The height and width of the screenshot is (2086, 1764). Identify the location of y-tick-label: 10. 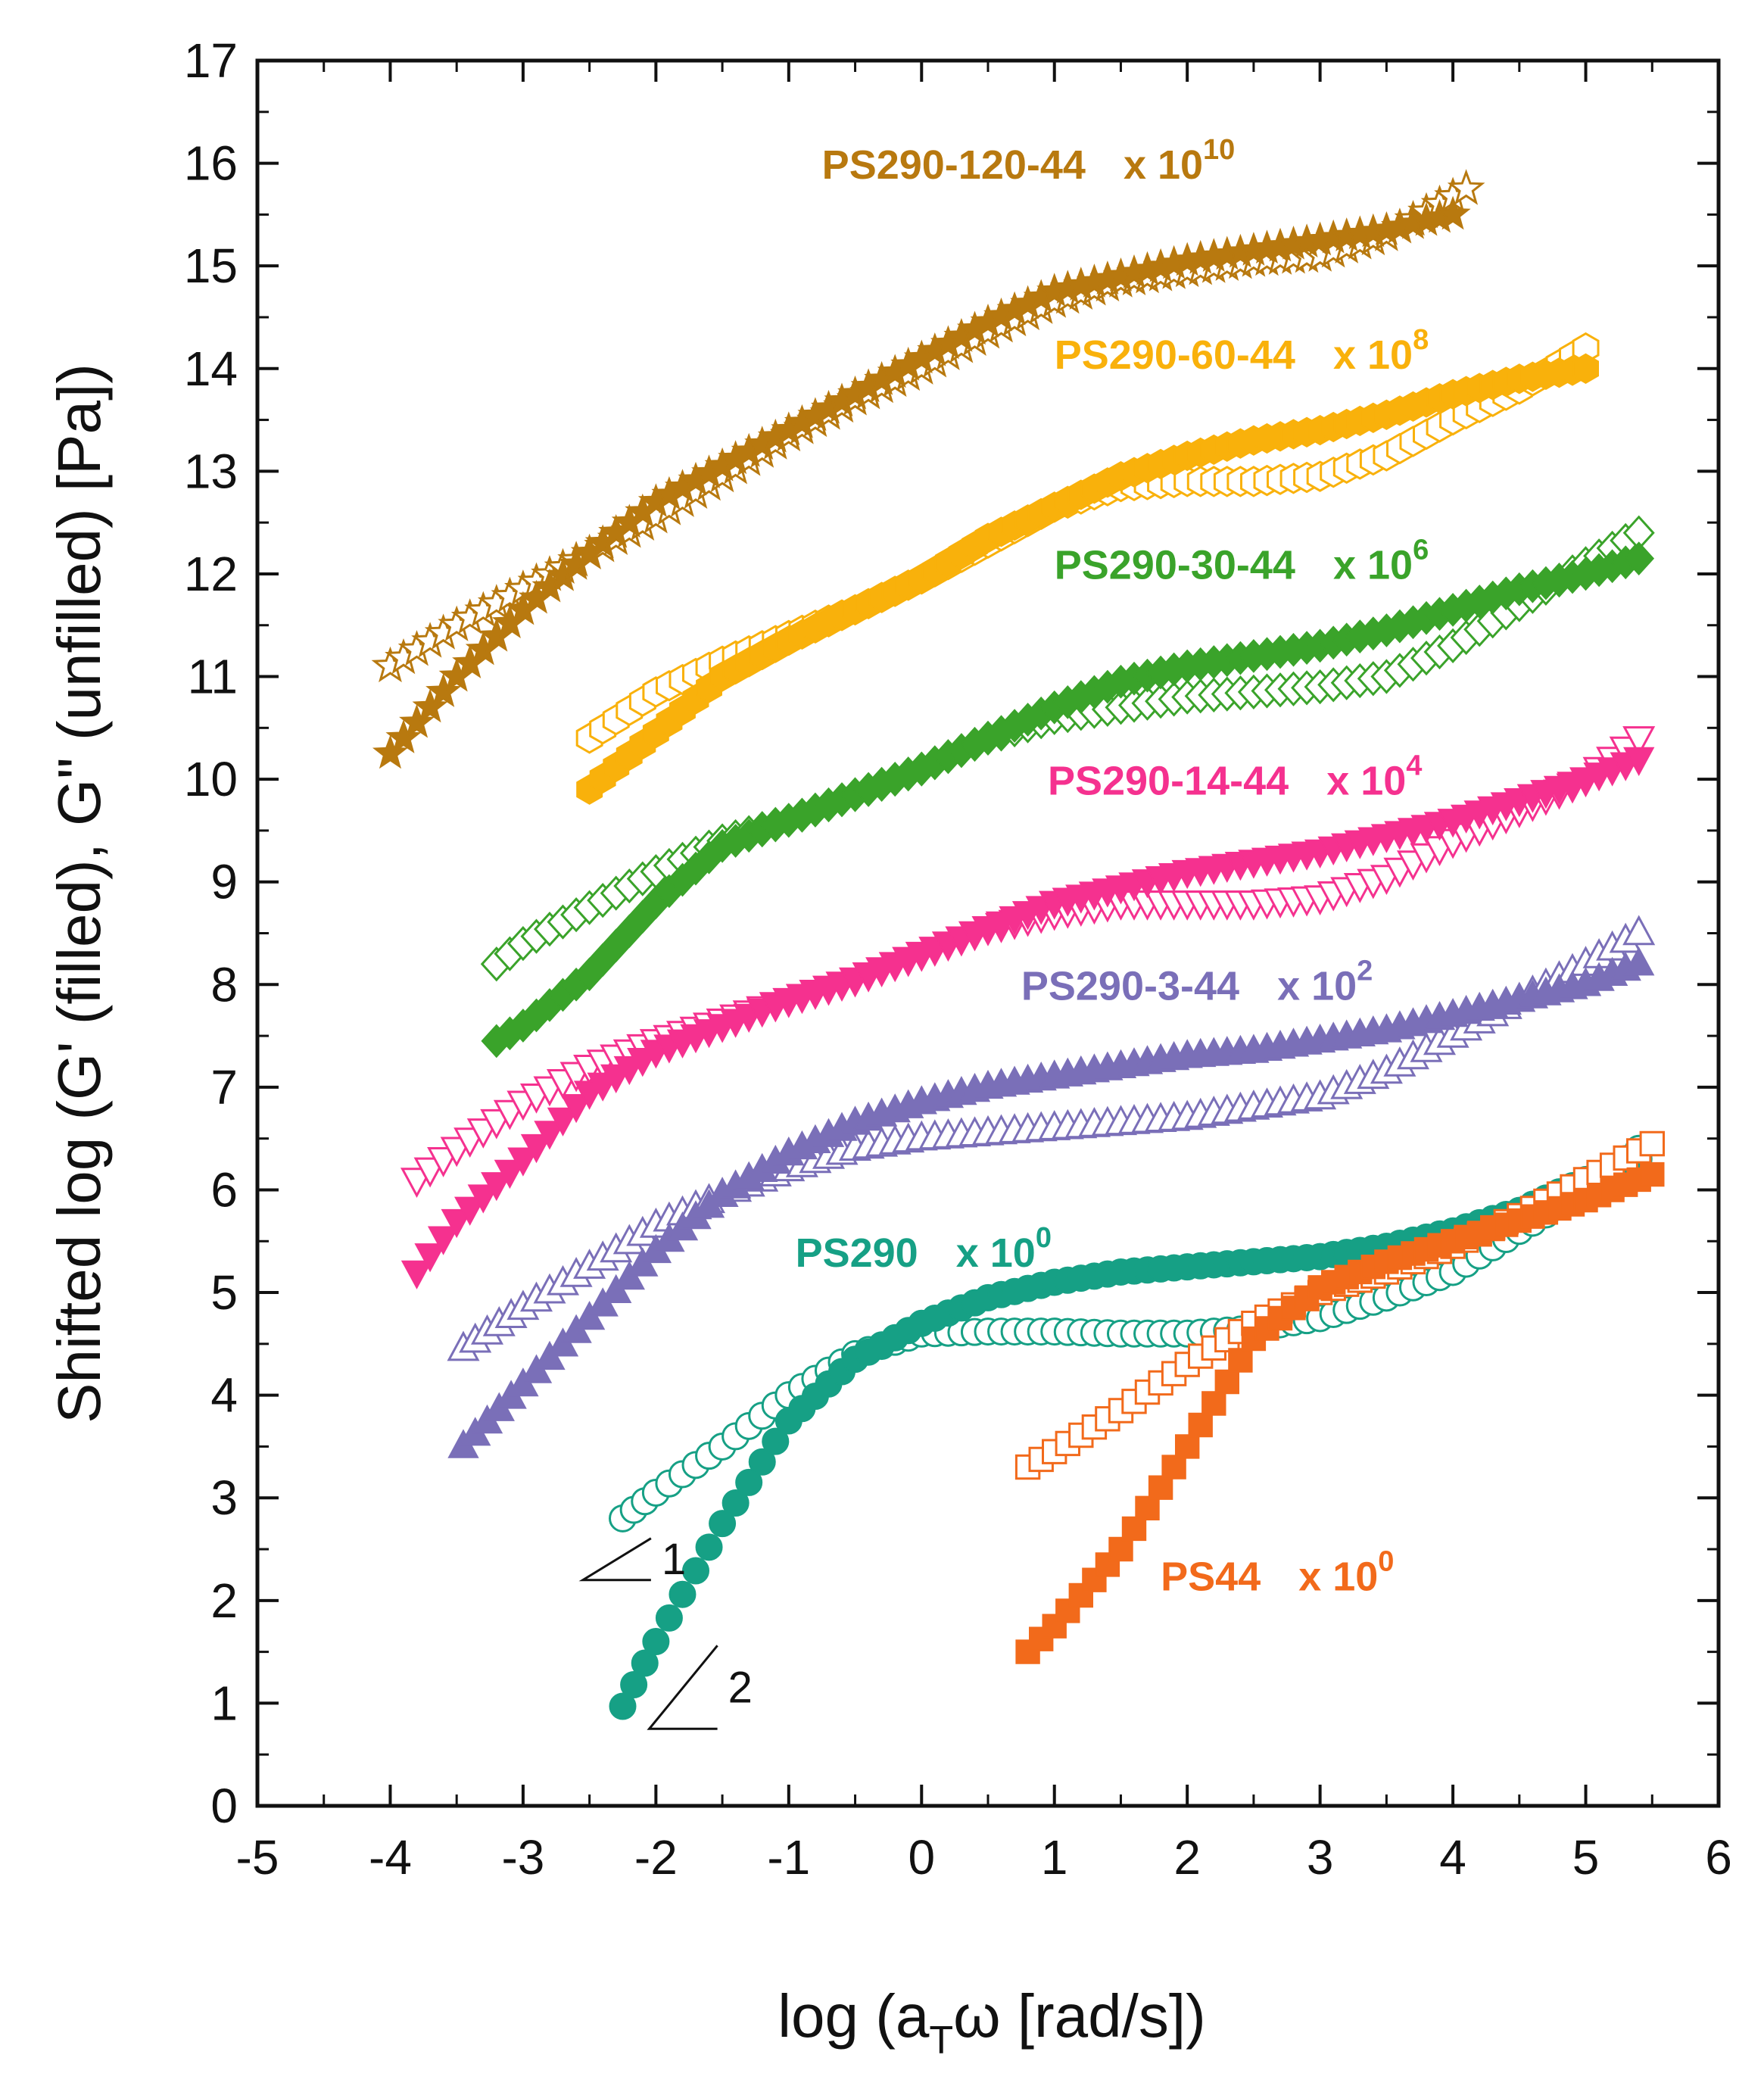
(211, 779).